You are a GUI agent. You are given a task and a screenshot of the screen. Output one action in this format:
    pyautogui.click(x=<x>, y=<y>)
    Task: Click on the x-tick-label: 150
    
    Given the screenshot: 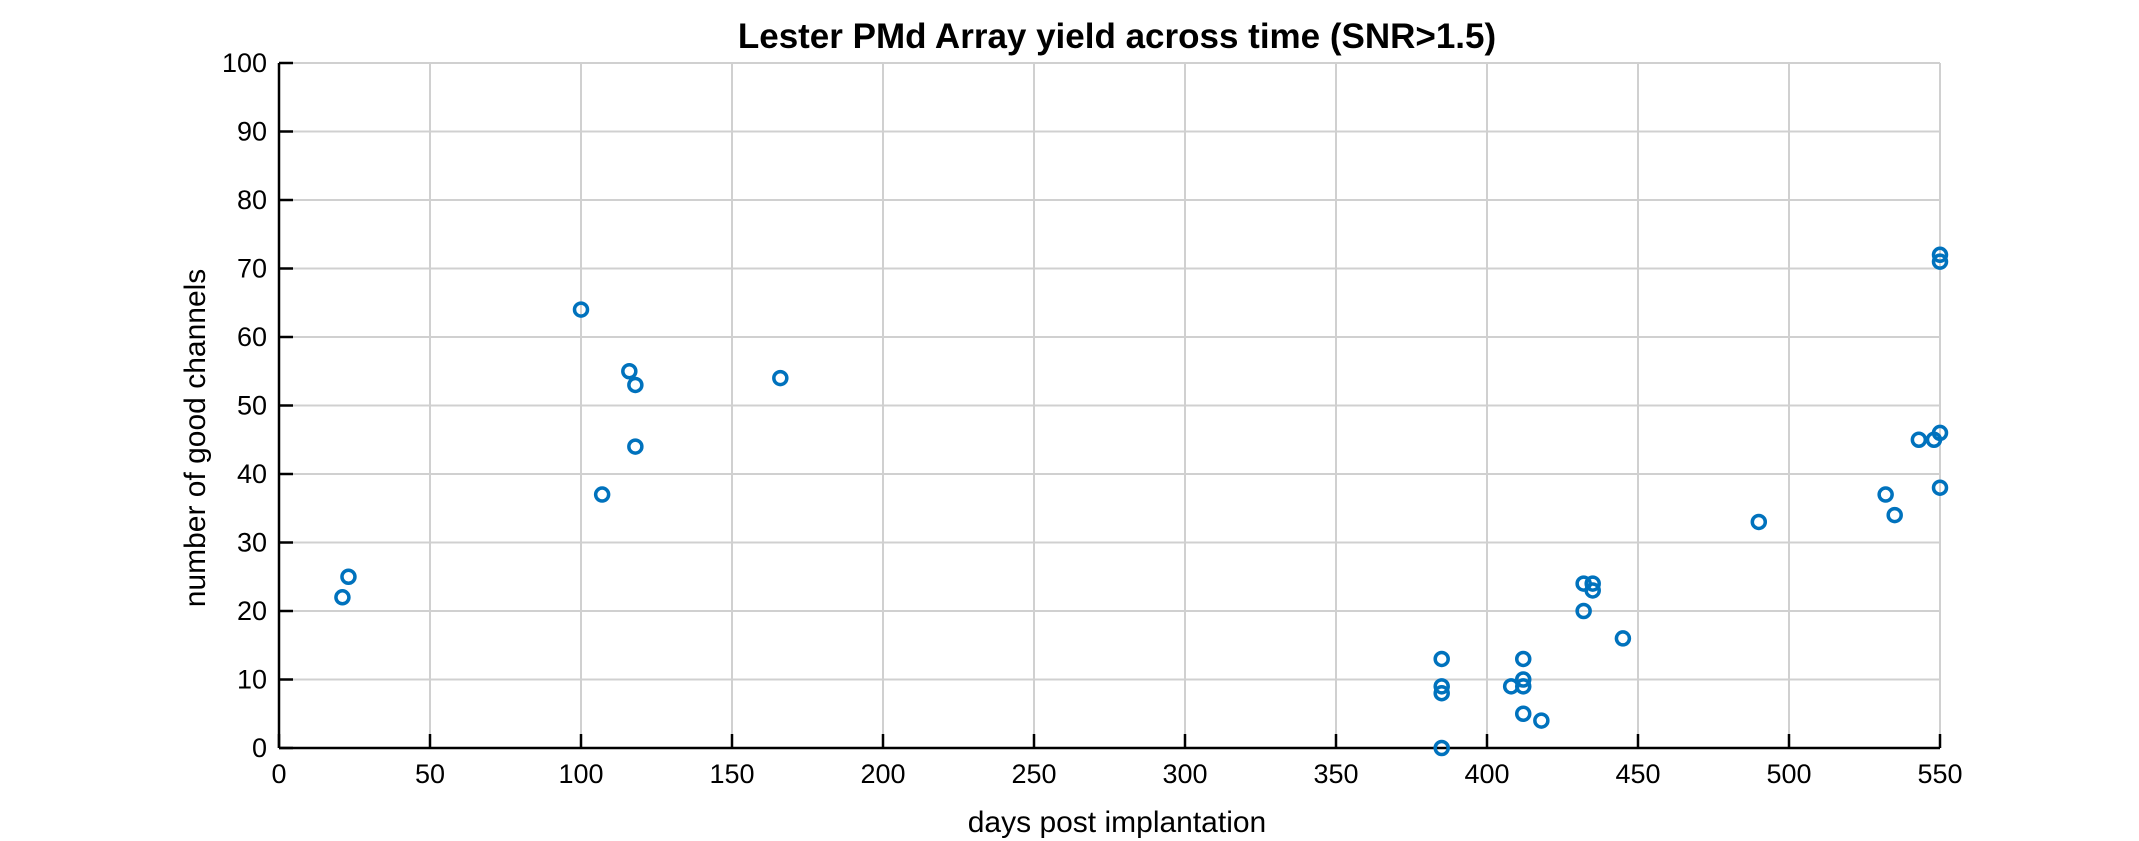 What is the action you would take?
    pyautogui.click(x=731, y=774)
    